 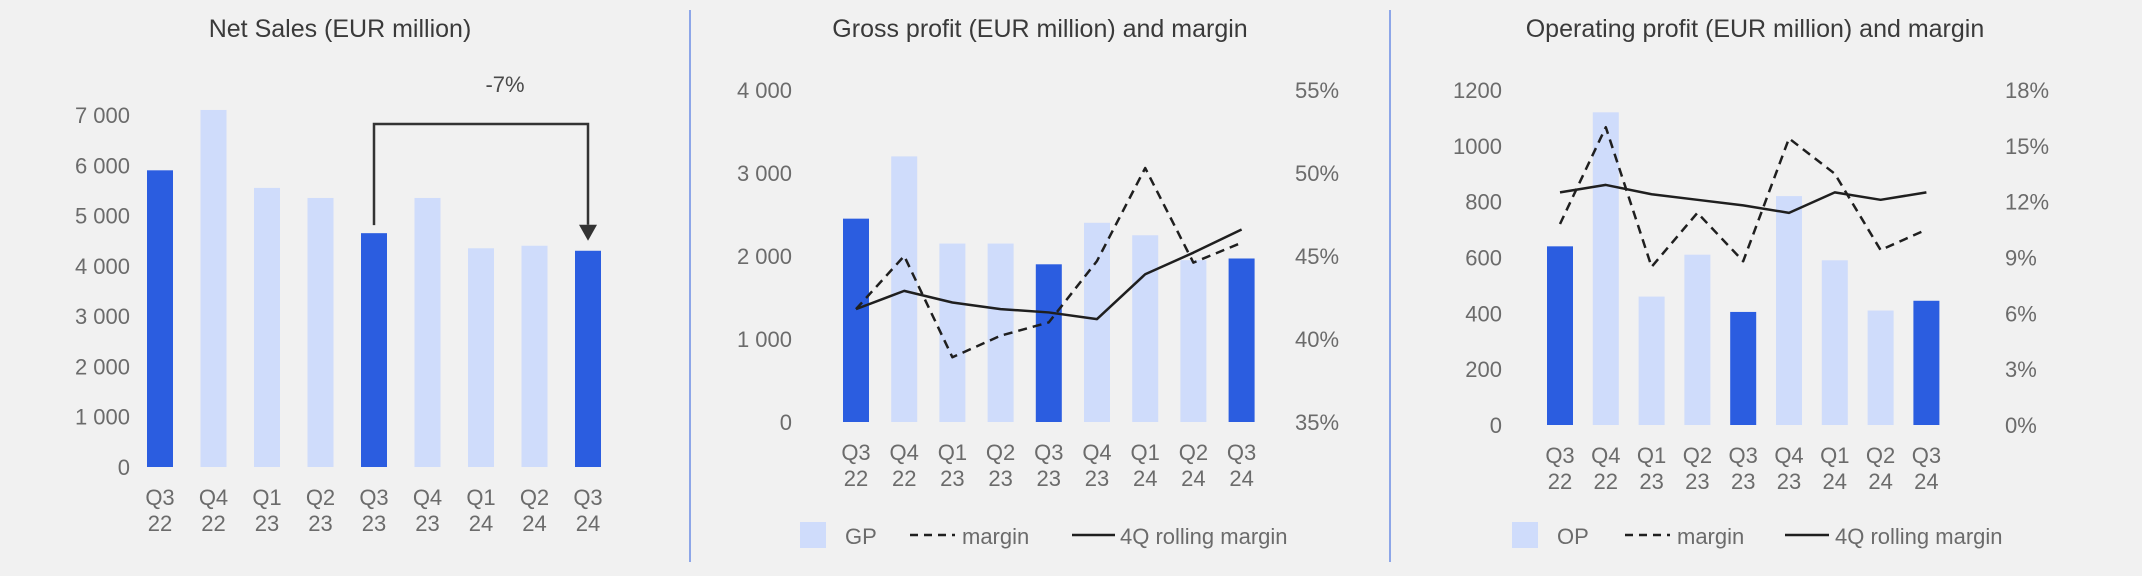 What do you see at coordinates (1317, 256) in the screenshot?
I see `y-right-tick-label: 45%` at bounding box center [1317, 256].